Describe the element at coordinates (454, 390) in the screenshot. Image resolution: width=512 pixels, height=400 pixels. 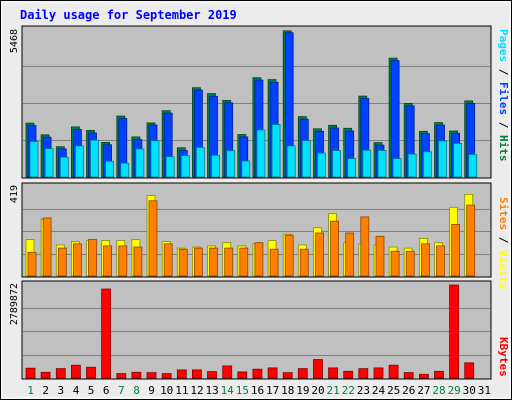
I see `day-label-29: 29` at that location.